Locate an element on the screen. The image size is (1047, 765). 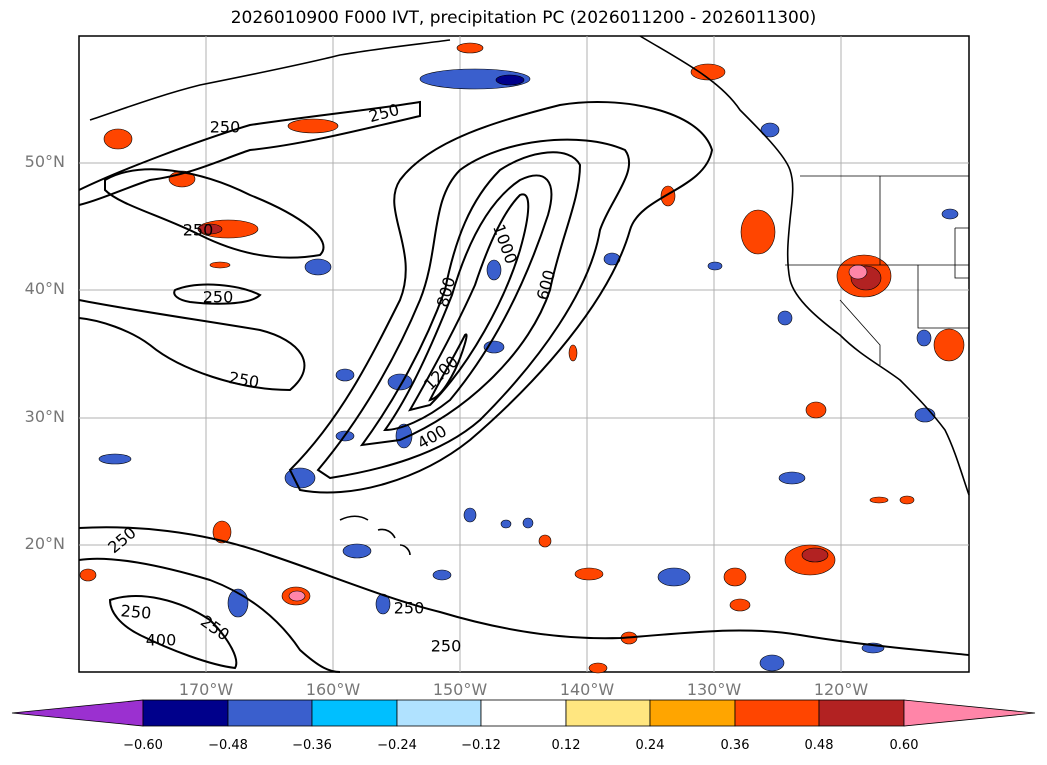
colorbar-tick-label: −0.24 is located at coordinates (397, 745).